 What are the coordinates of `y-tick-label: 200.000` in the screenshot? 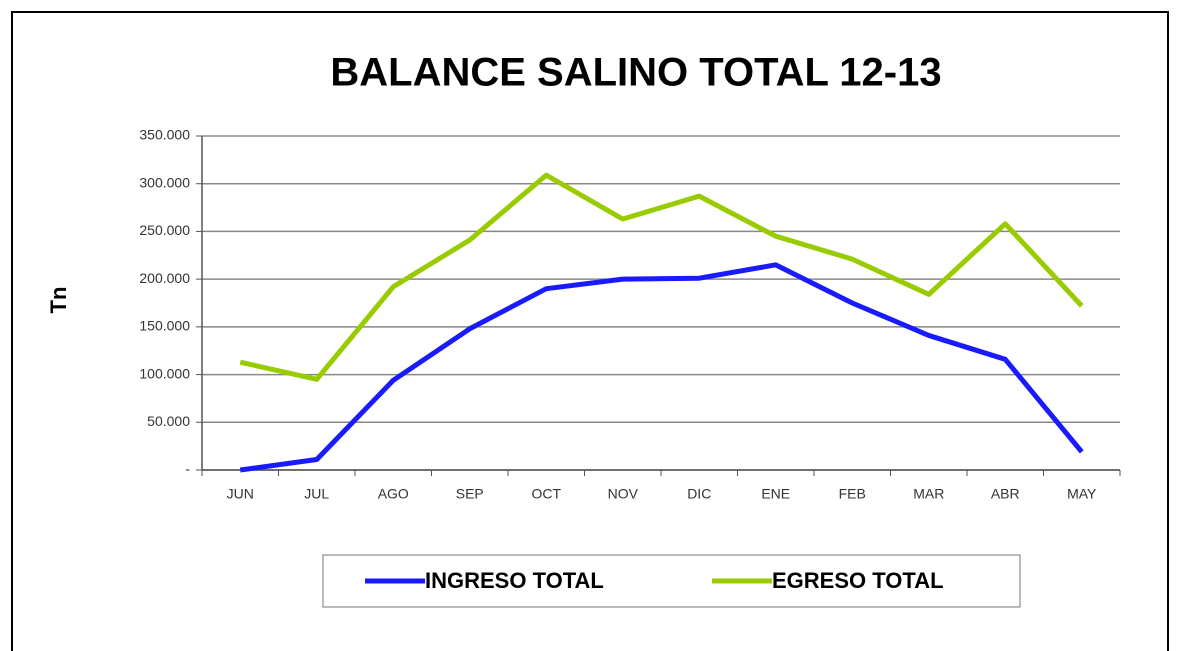 It's located at (164, 278).